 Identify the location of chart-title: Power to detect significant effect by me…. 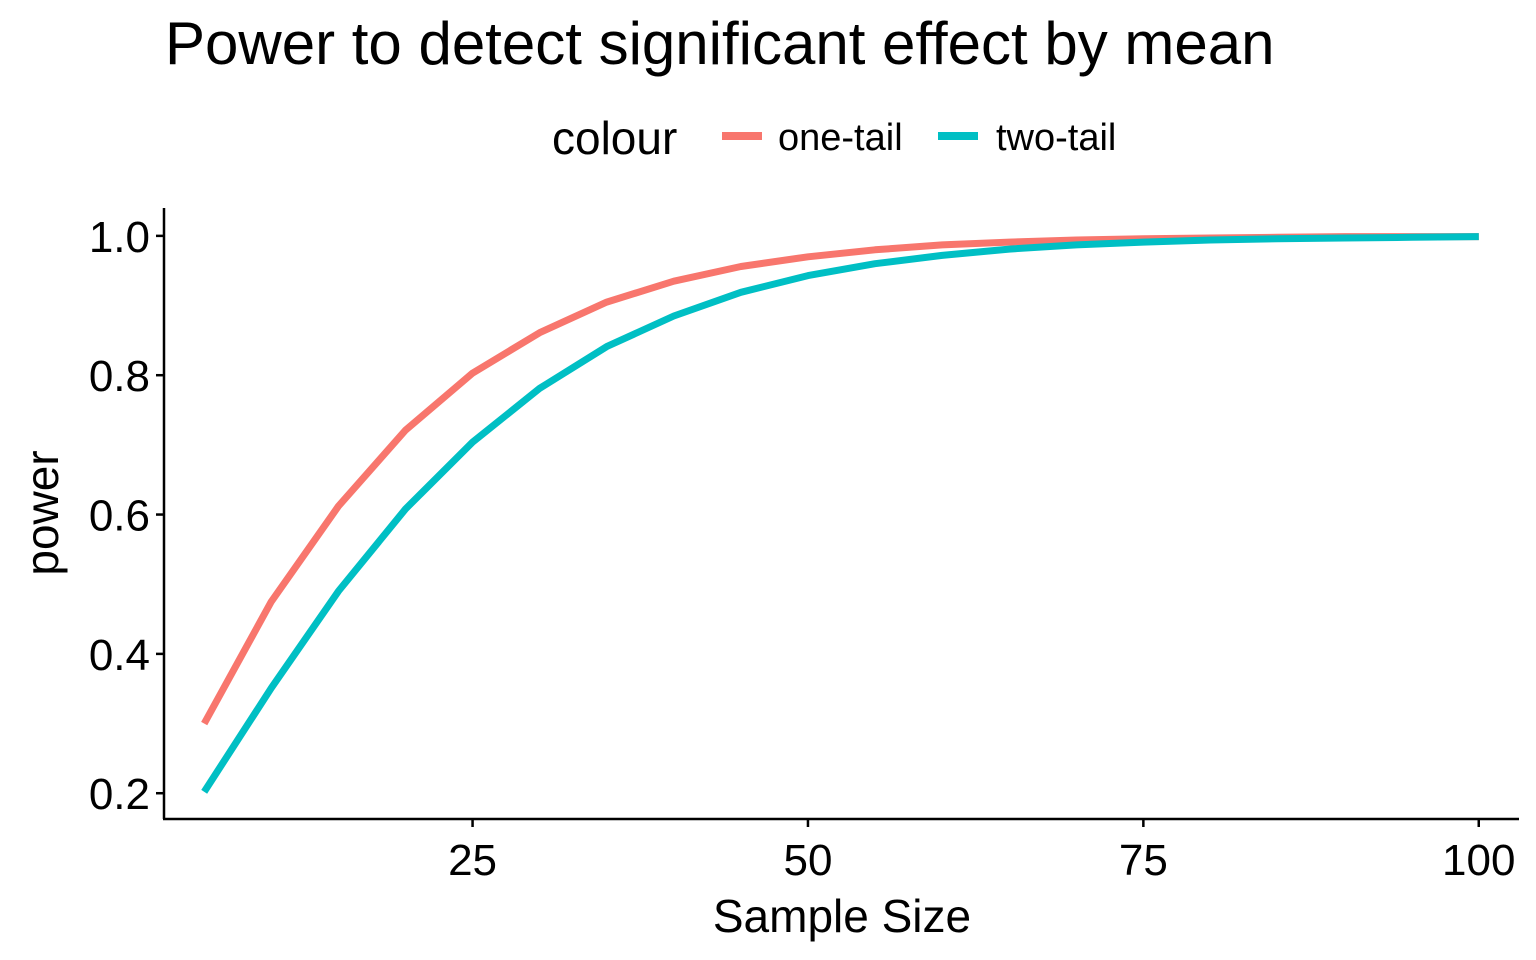
(720, 43).